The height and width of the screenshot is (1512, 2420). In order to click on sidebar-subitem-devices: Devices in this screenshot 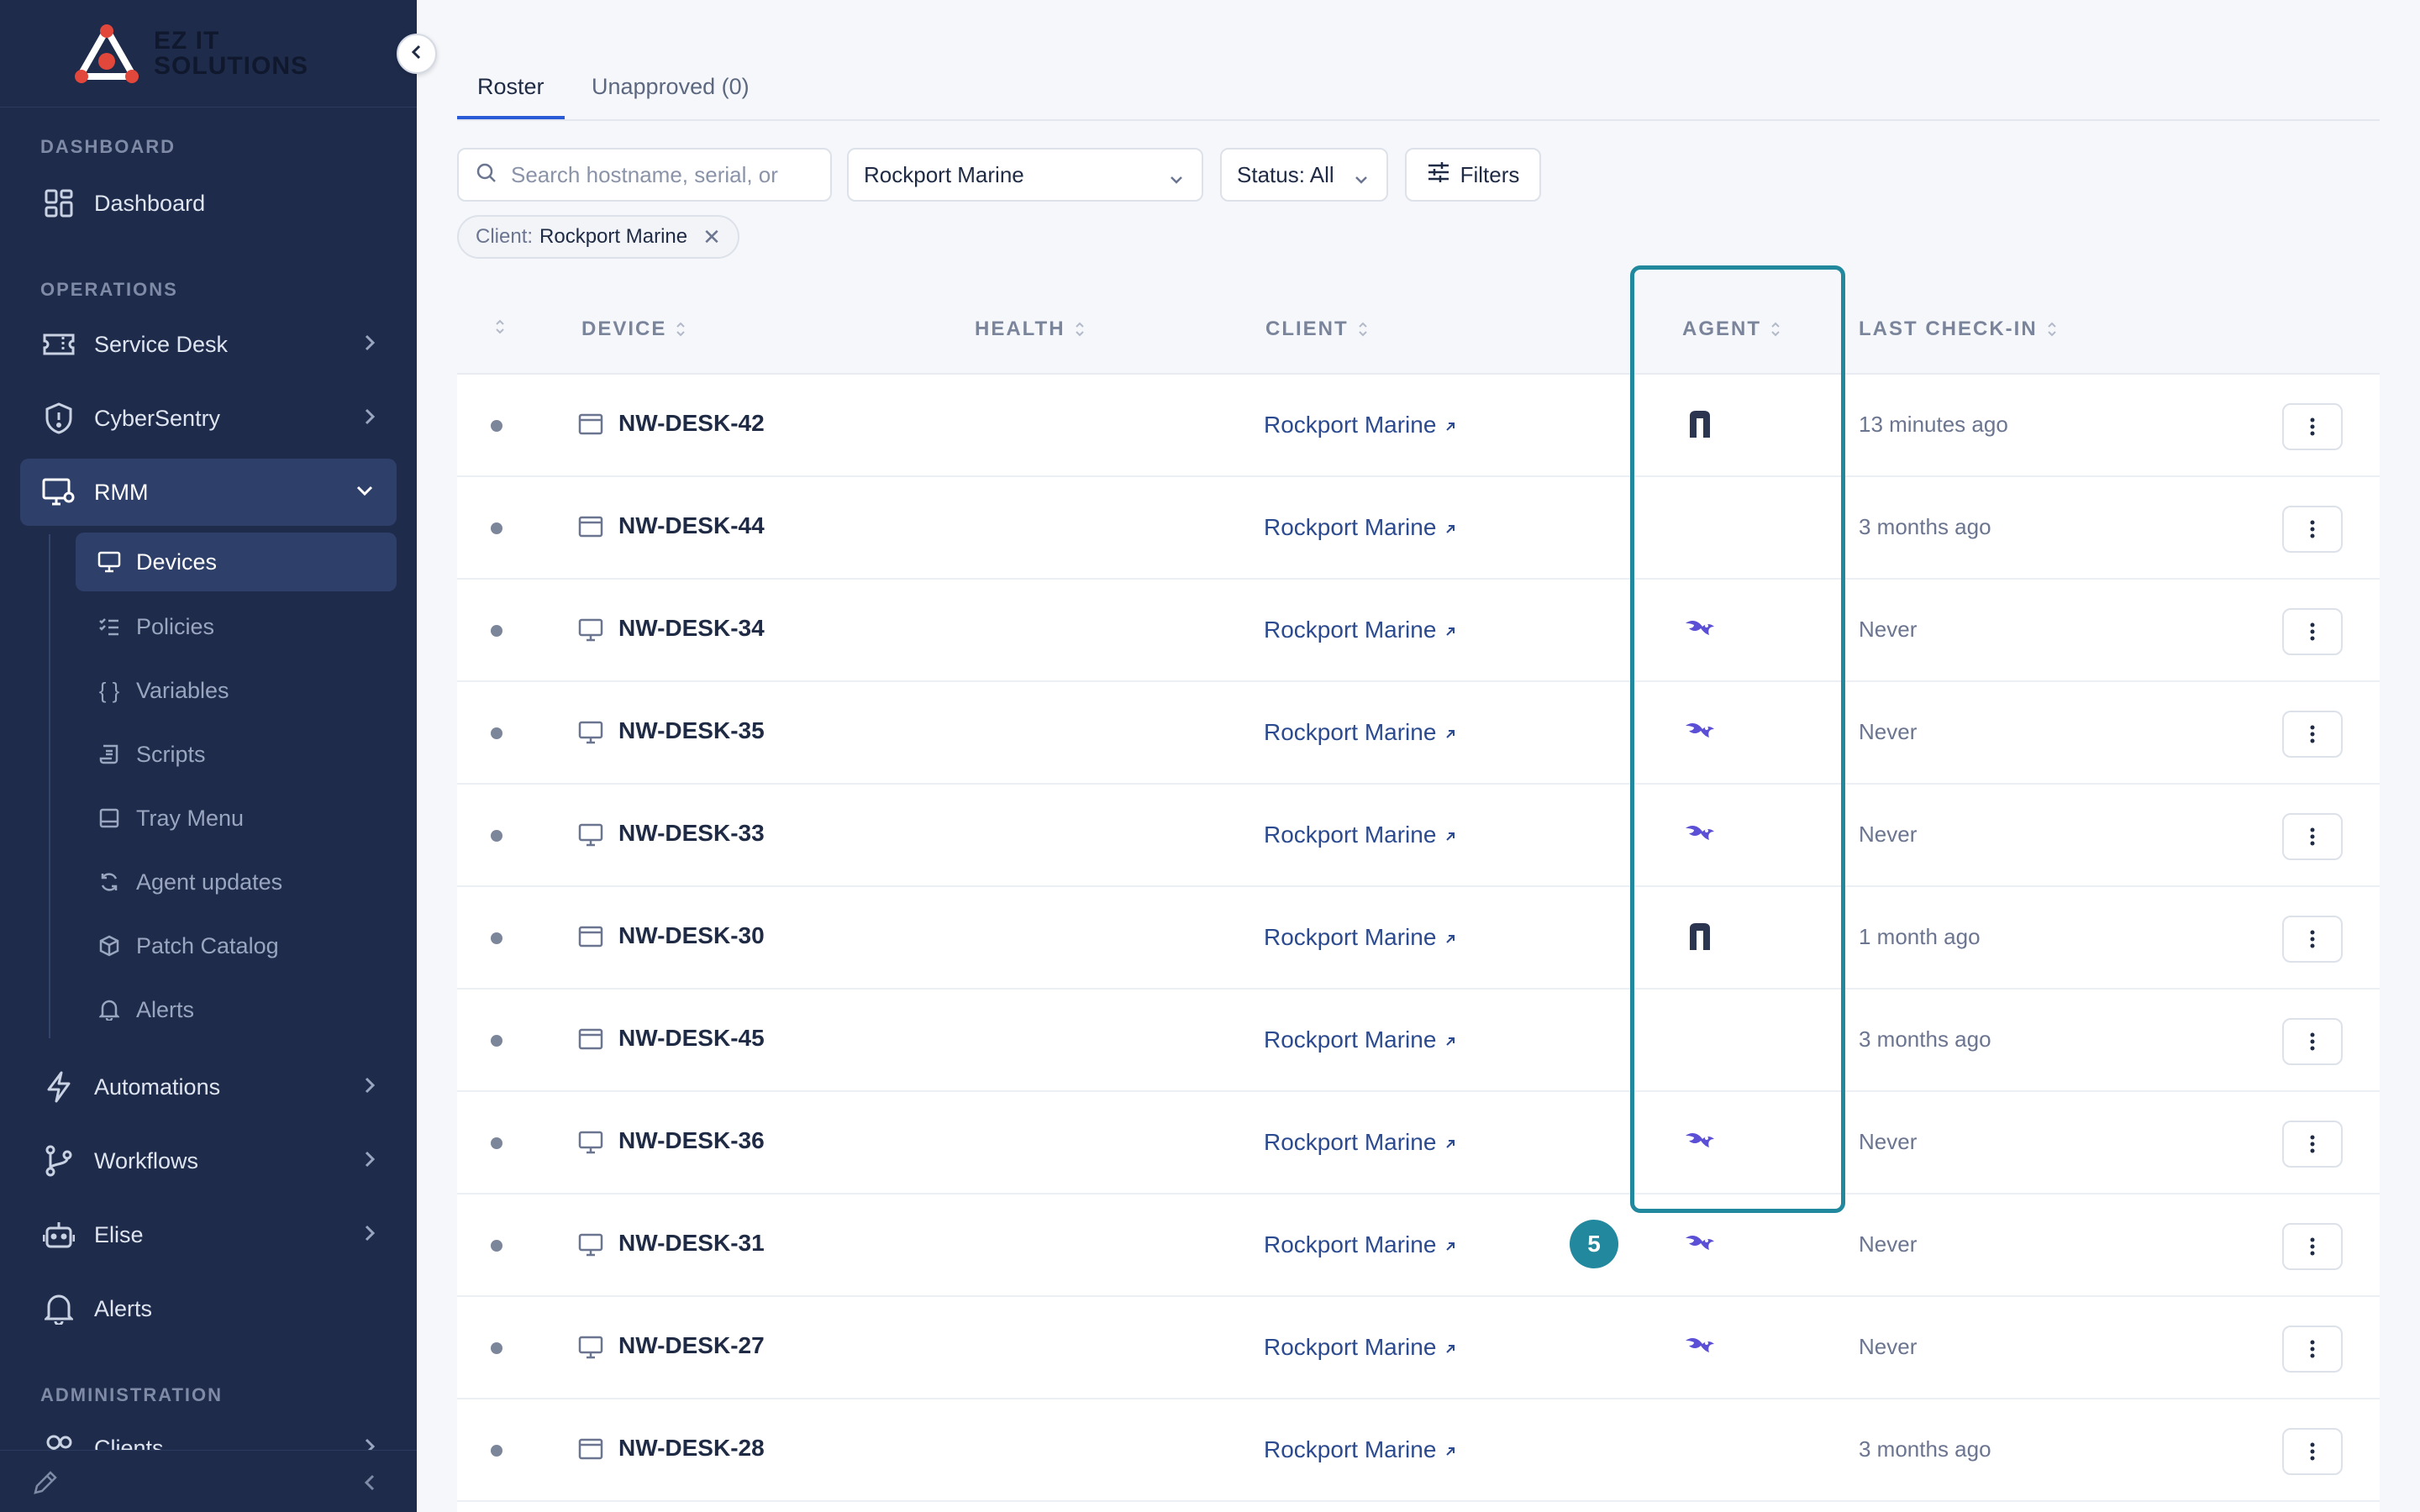, I will do `click(236, 562)`.